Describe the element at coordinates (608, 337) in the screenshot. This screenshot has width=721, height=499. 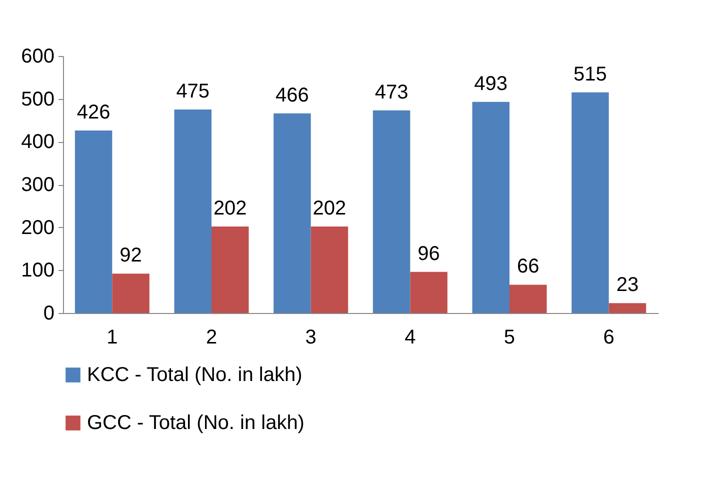
I see `x-tick-label: 6` at that location.